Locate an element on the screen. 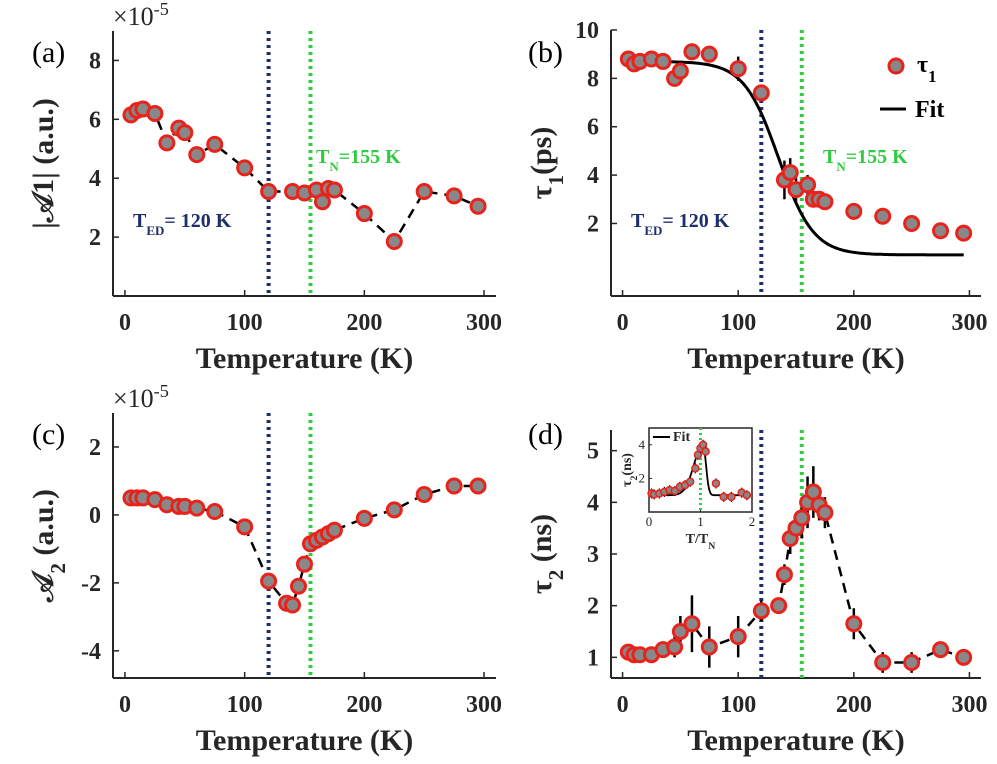  inset-legend-label: Fit is located at coordinates (681, 437).